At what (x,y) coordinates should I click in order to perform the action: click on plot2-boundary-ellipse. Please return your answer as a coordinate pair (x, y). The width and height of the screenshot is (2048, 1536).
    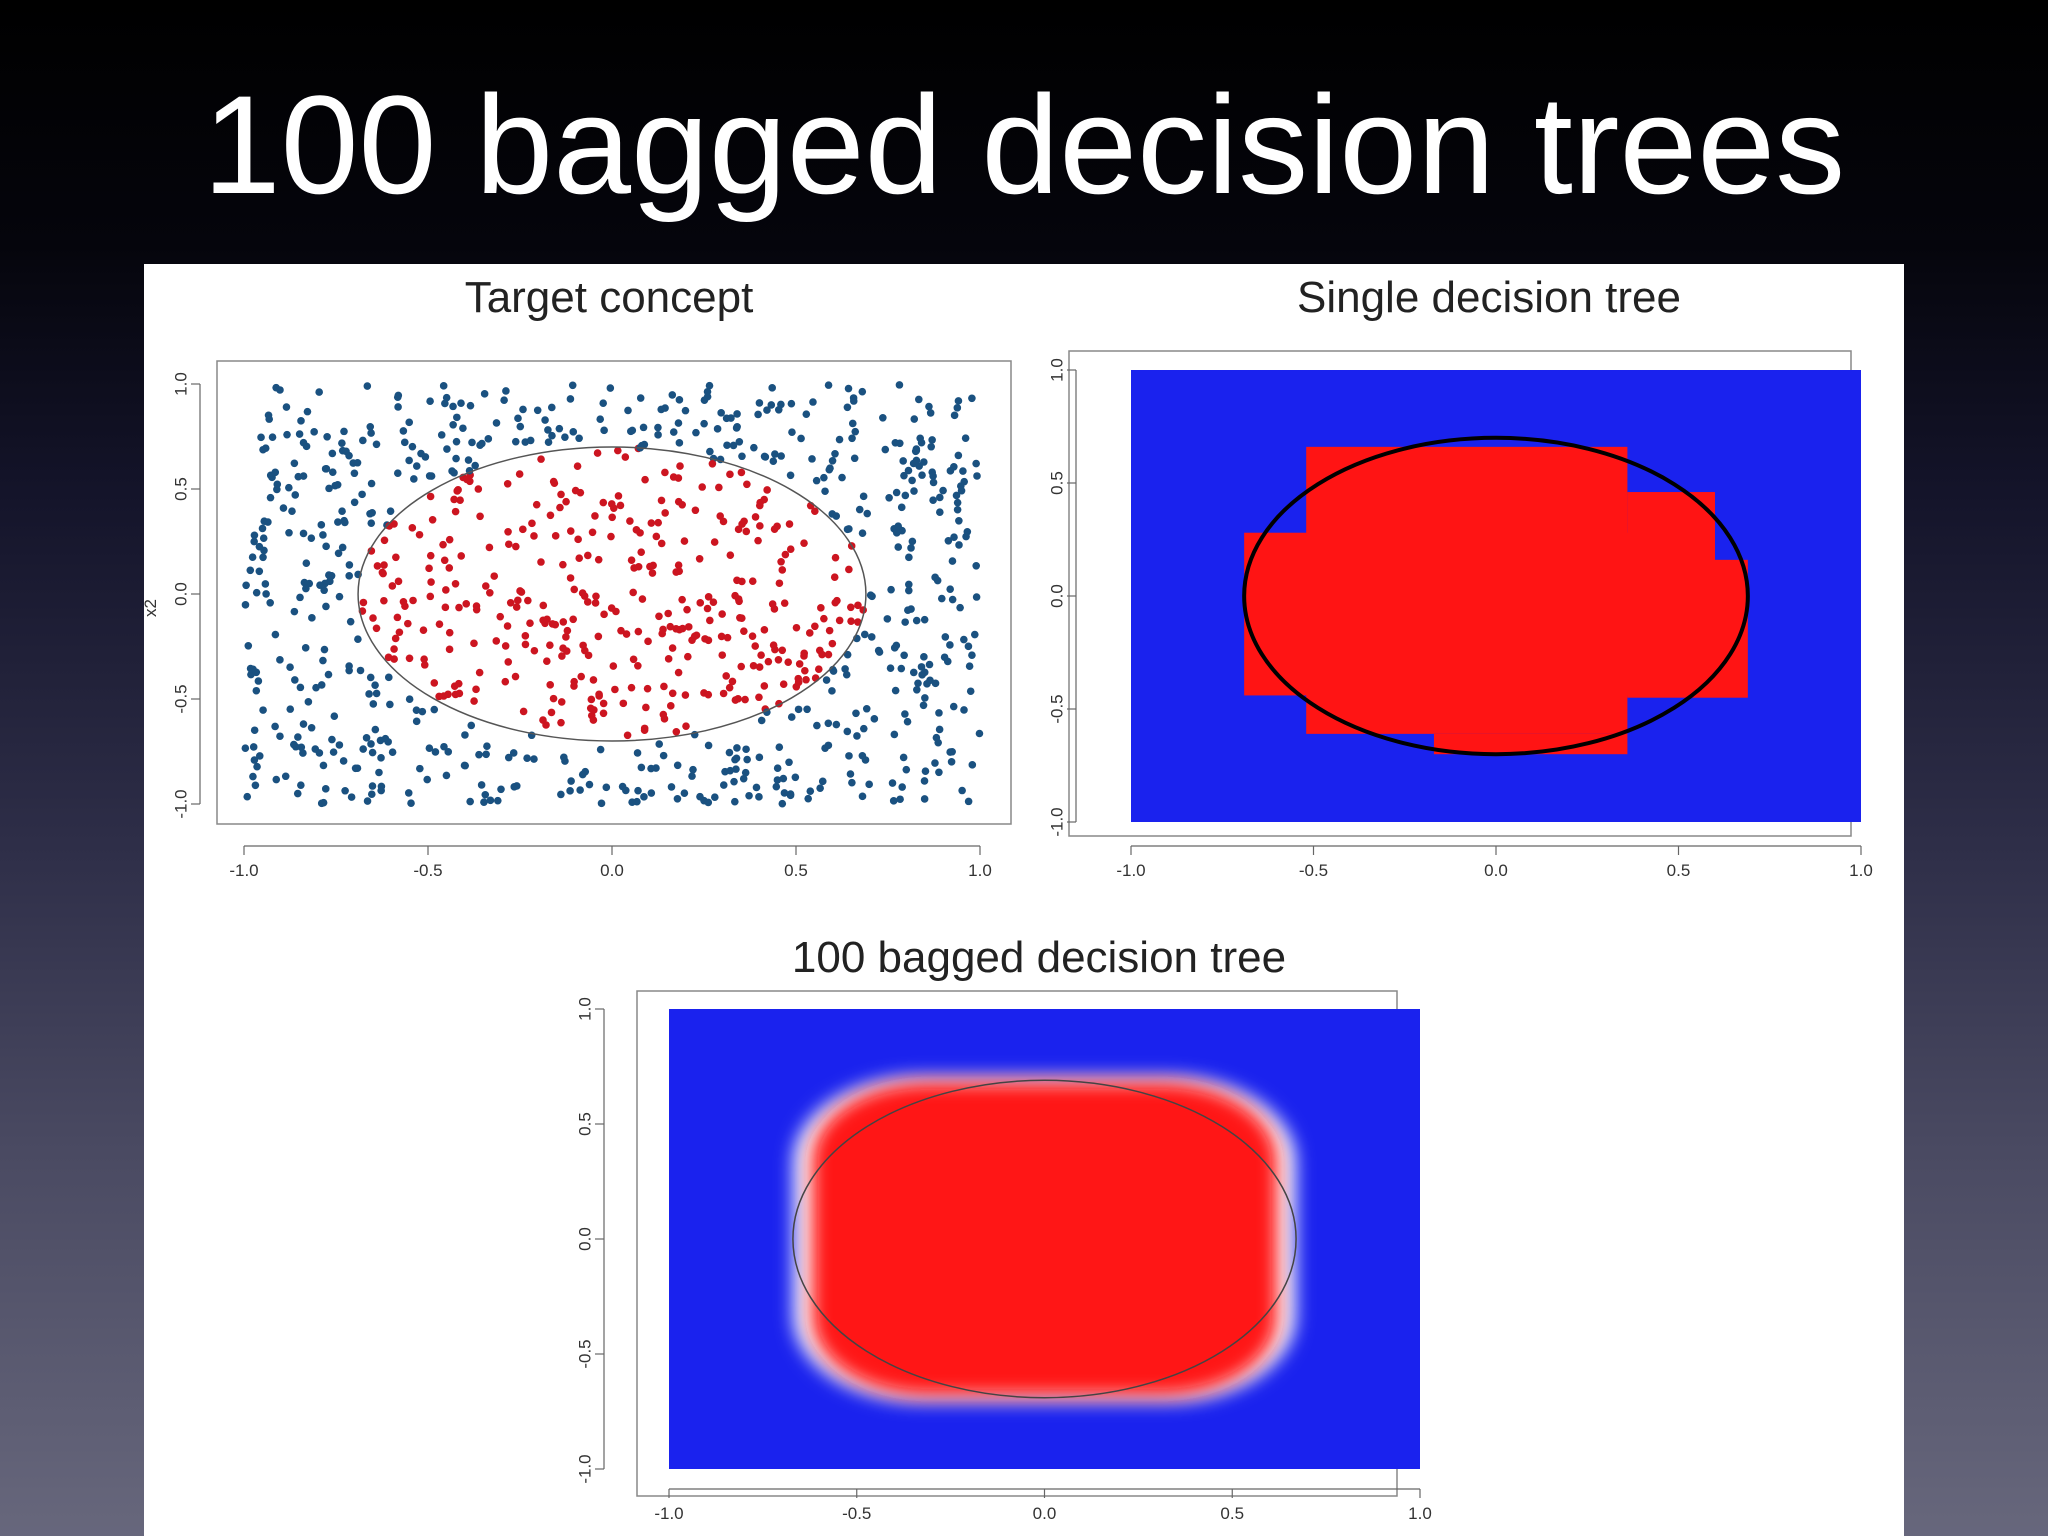
    Looking at the image, I should click on (1496, 596).